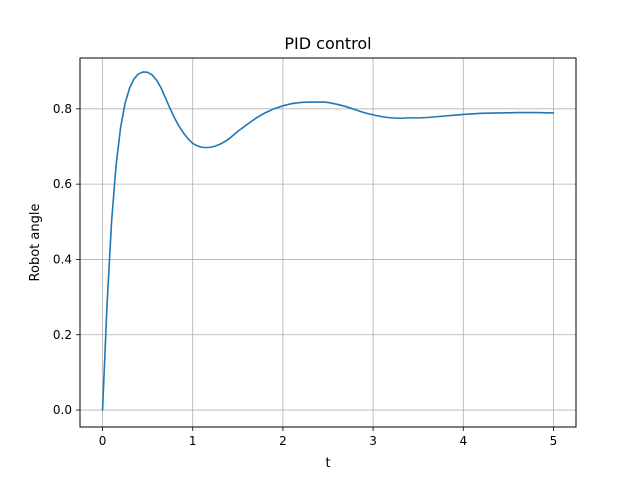  I want to click on x-tick-label: 3, so click(373, 441).